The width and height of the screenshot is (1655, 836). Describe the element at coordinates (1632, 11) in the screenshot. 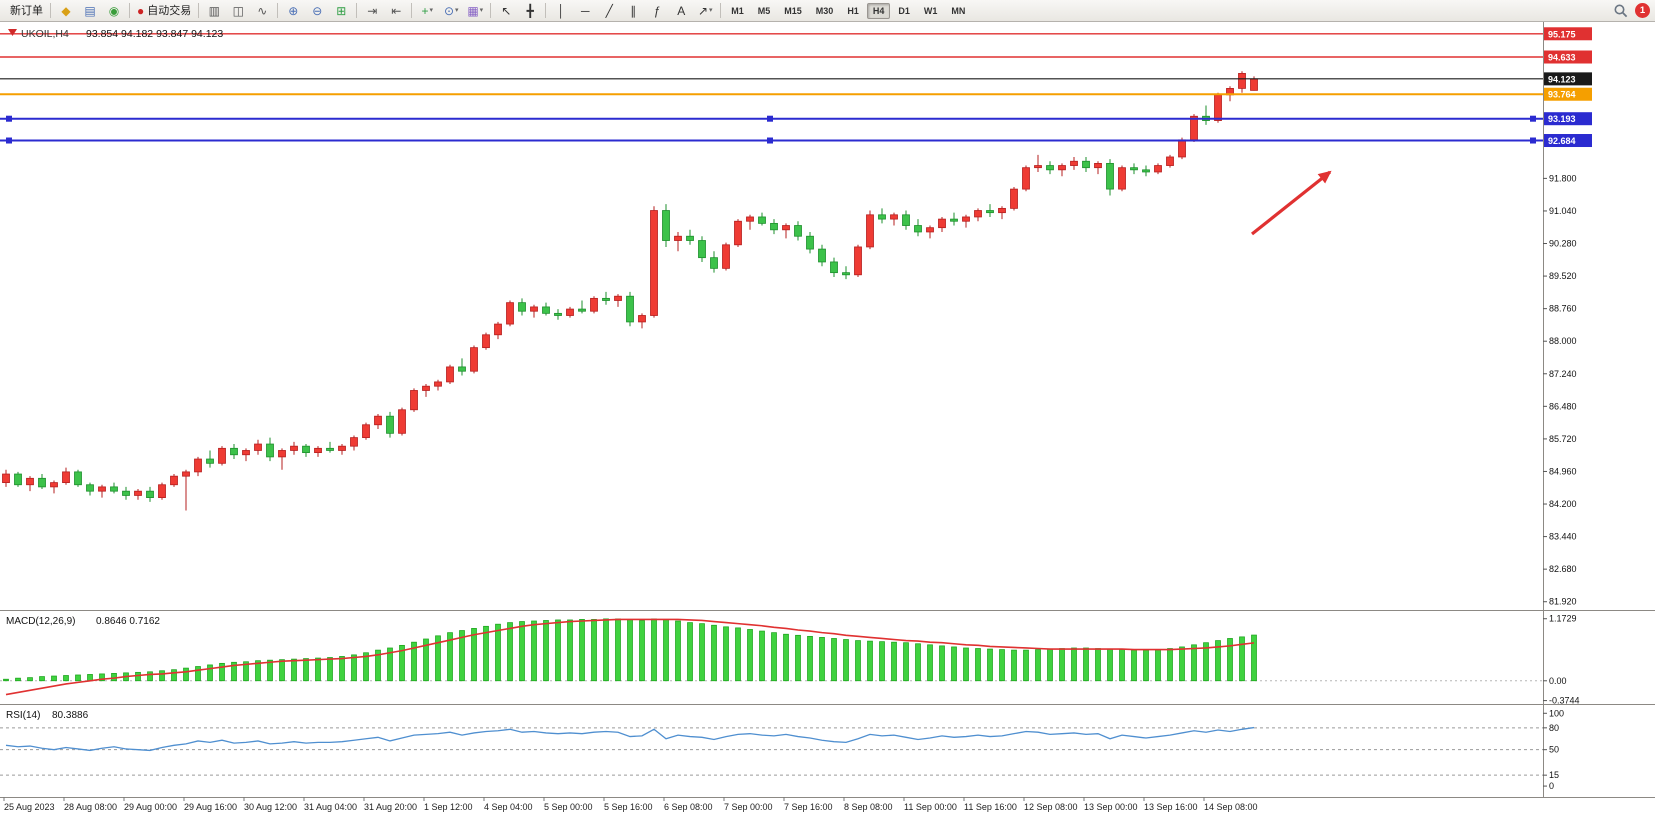

I see `toolbar-right: 1` at that location.